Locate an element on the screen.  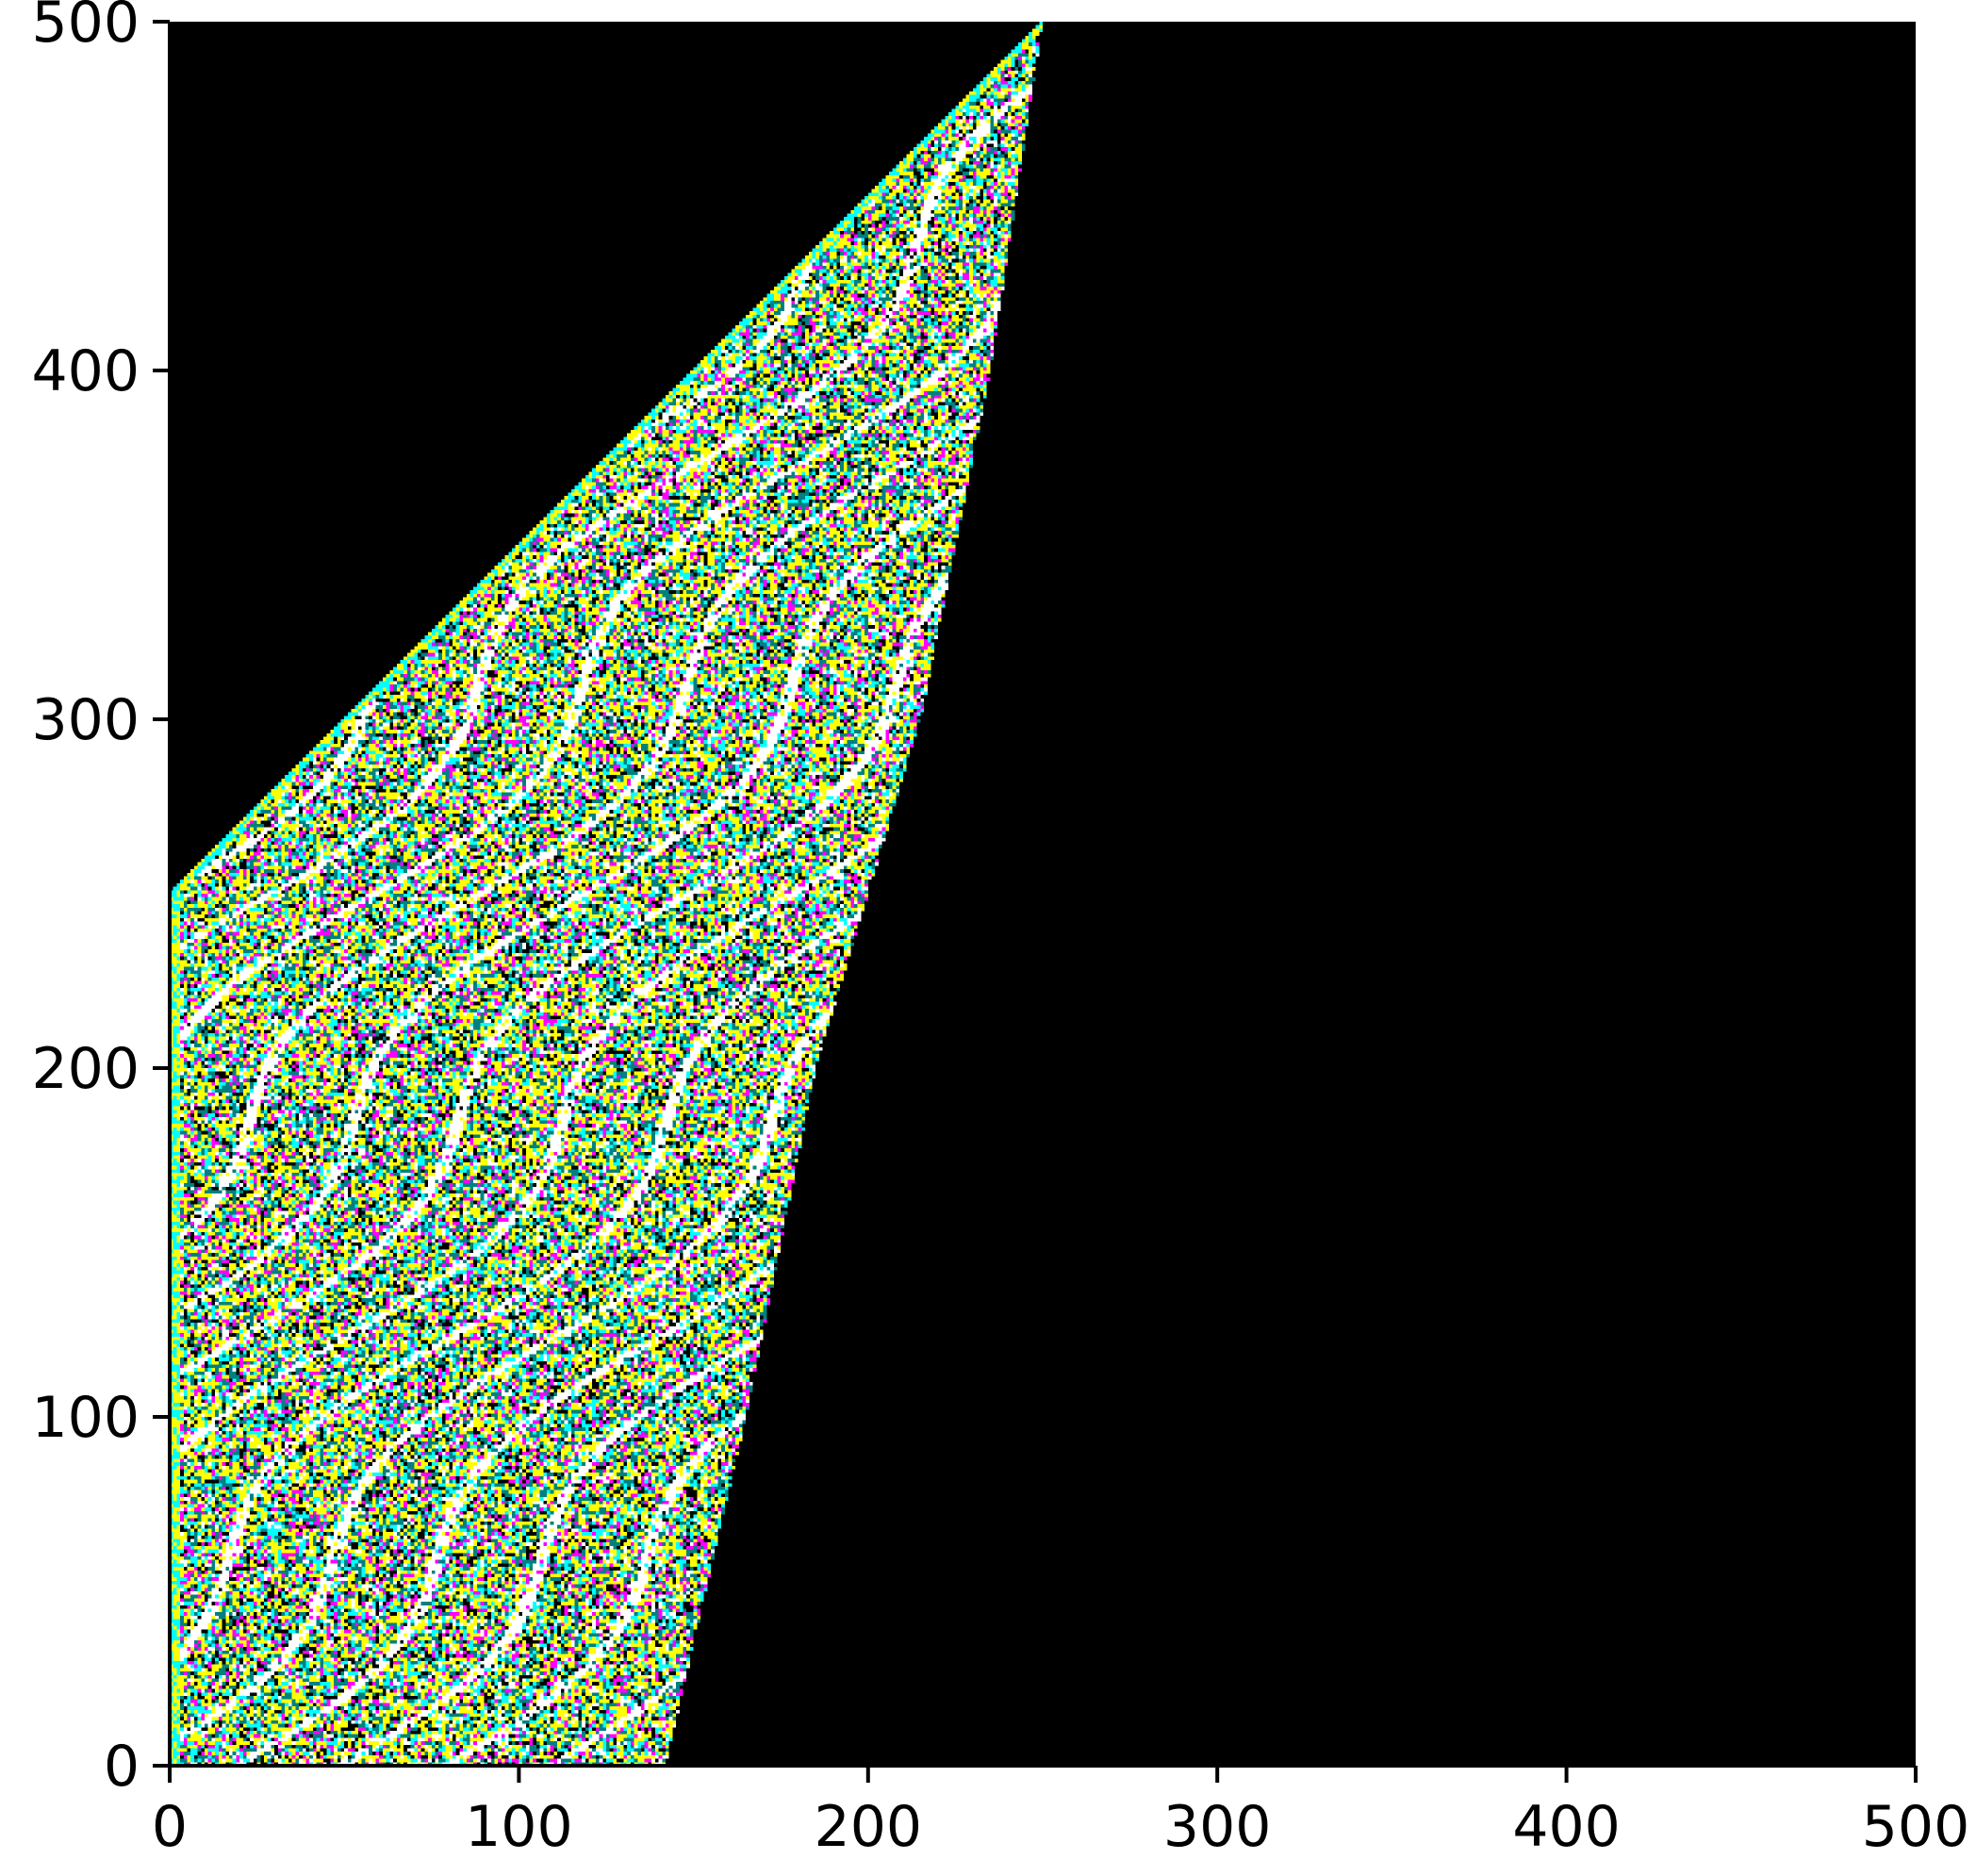
x-tick-label: 500 is located at coordinates (1916, 1827).